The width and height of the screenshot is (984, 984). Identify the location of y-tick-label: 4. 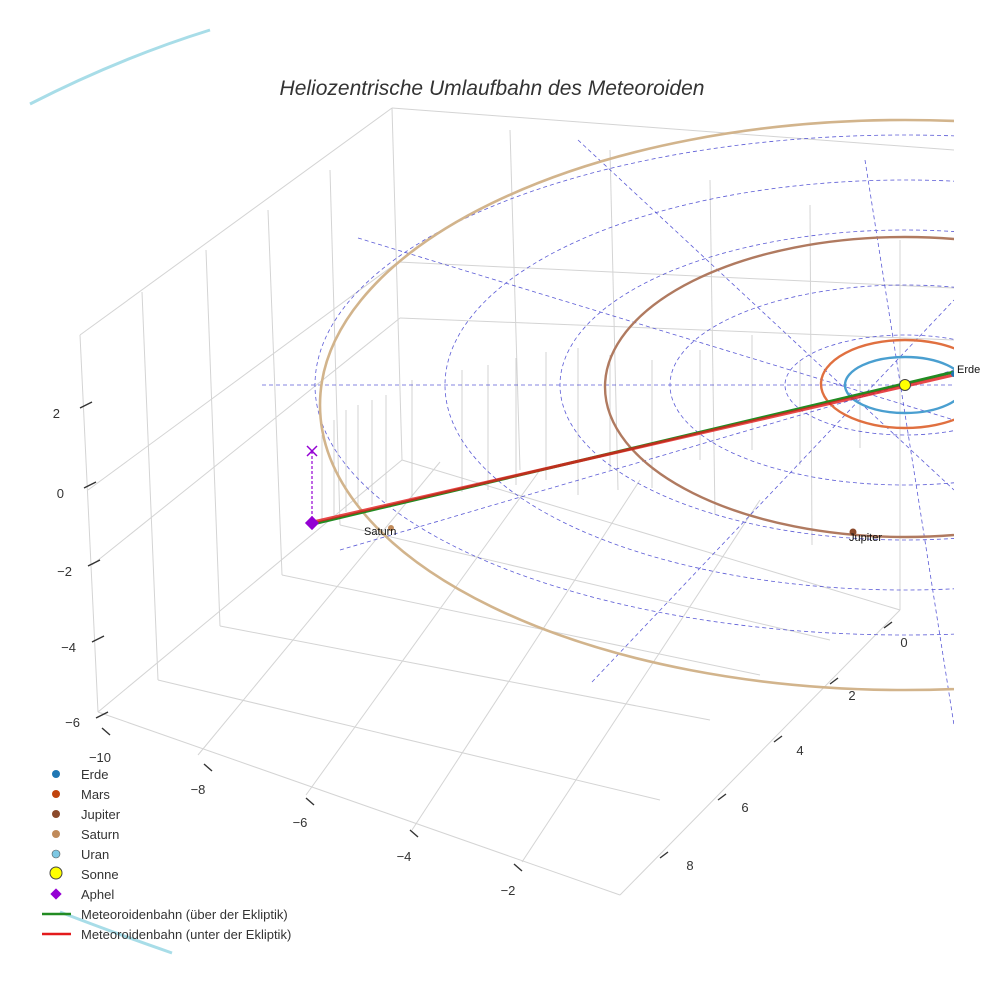
(799, 750).